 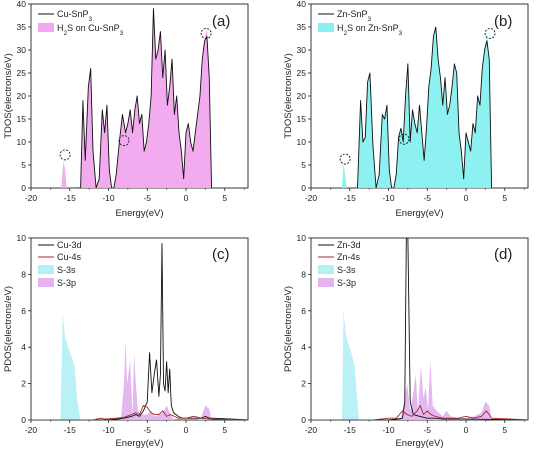 What do you see at coordinates (69, 245) in the screenshot?
I see `legend-label-cu-3d: Cu-3d` at bounding box center [69, 245].